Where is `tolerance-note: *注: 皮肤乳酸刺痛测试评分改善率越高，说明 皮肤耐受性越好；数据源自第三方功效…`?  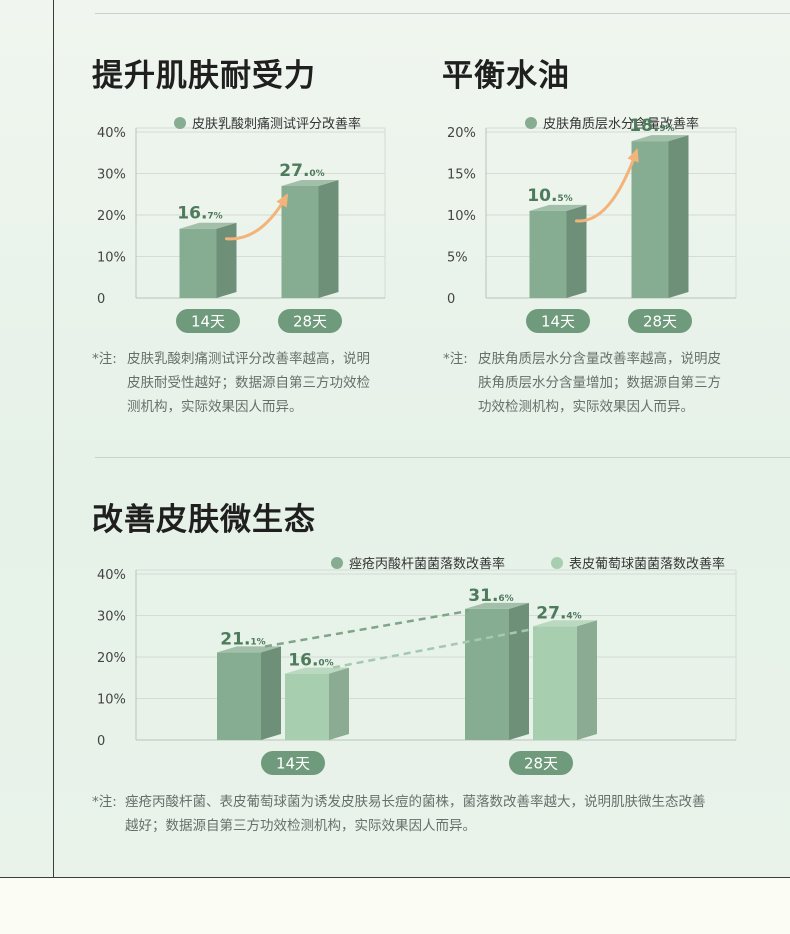
tolerance-note: *注: 皮肤乳酸刺痛测试评分改善率越高，说明 皮肤耐受性越好；数据源自第三方功效… is located at coordinates (242, 383).